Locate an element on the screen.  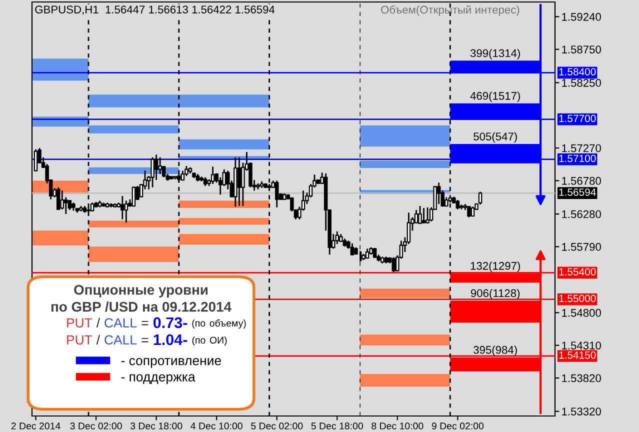
annotation: по GBP /USD на 09.12.2014 is located at coordinates (141, 307).